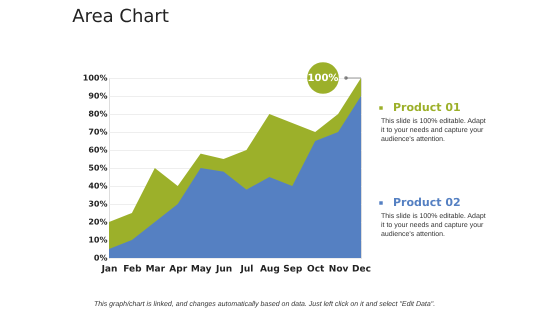 This screenshot has height=315, width=560. Describe the element at coordinates (427, 202) in the screenshot. I see `legend-label: Product 02` at that location.